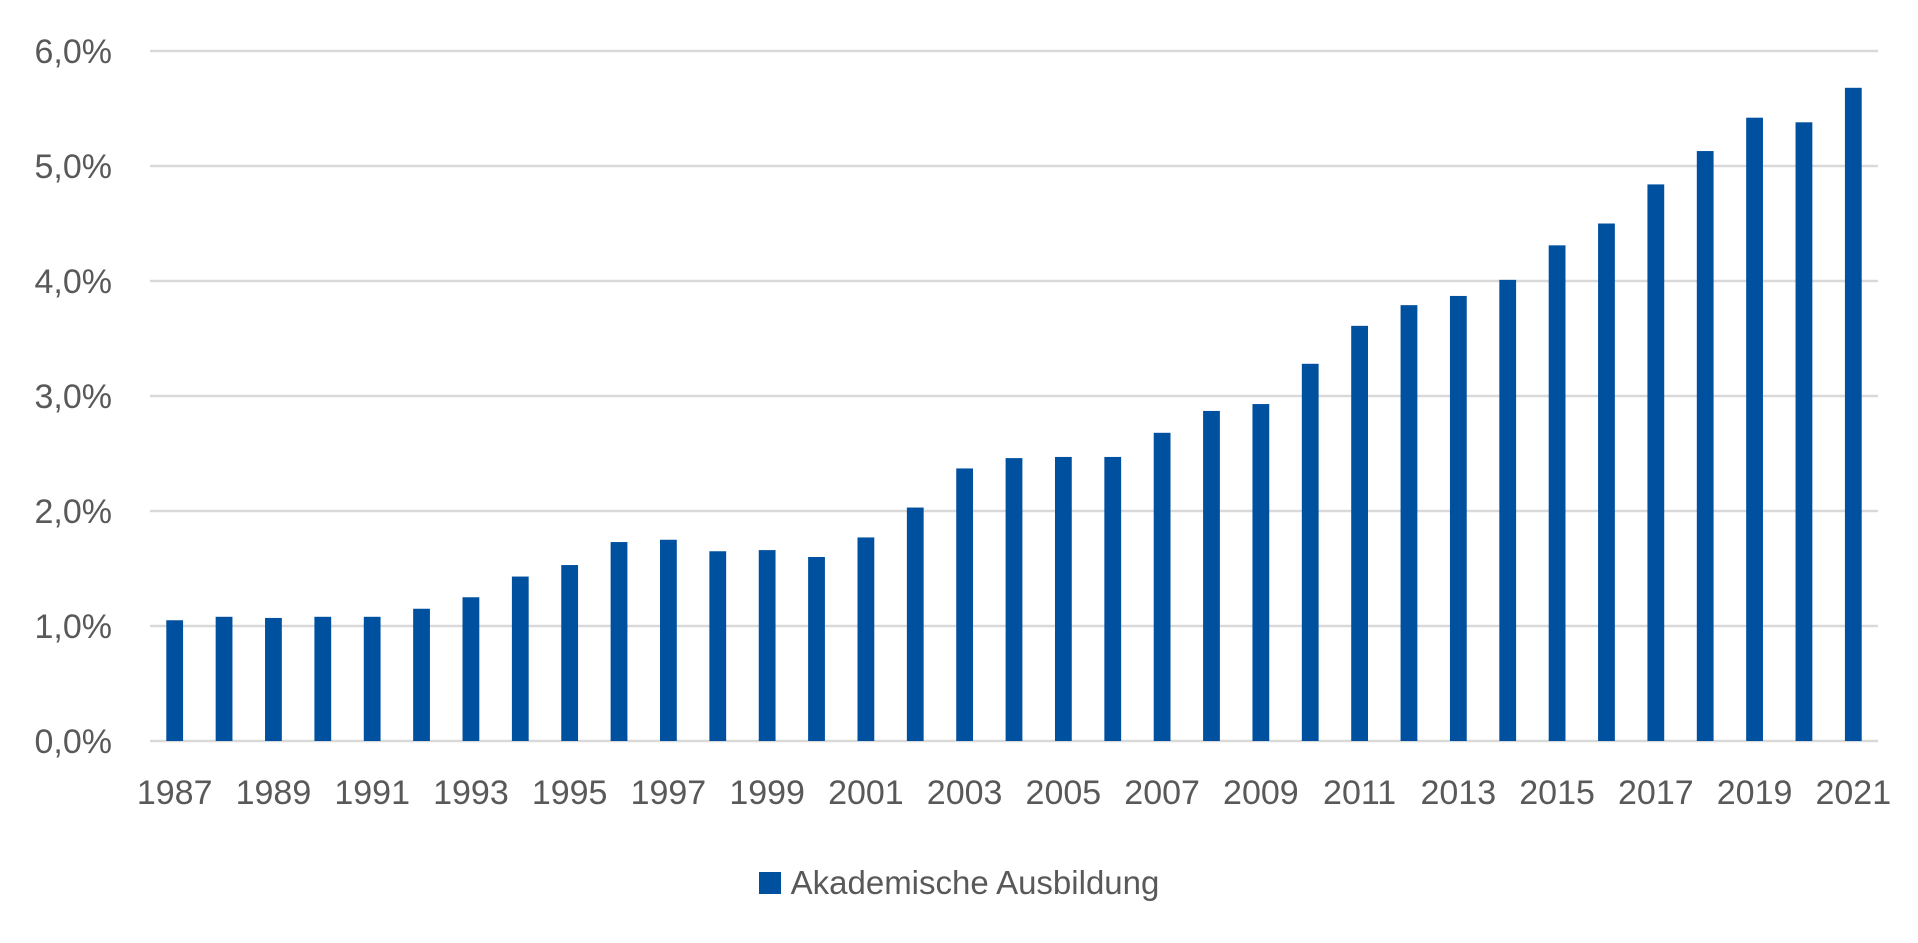 This screenshot has height=943, width=1918. I want to click on bar-1992, so click(421, 674).